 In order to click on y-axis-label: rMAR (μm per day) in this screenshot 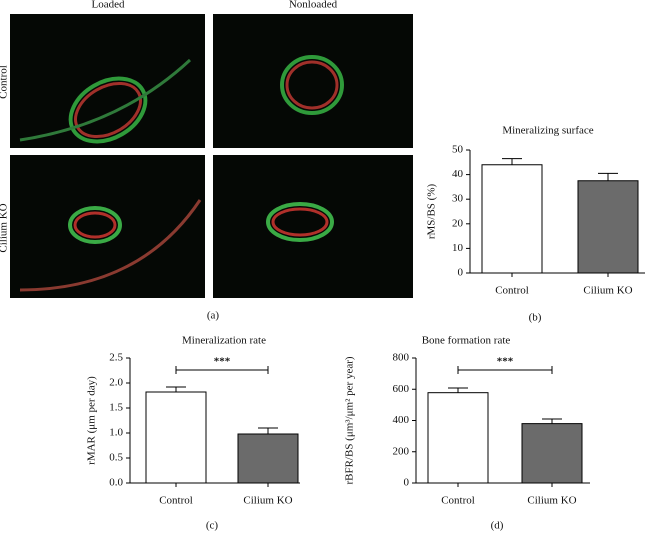, I will do `click(92, 420)`.